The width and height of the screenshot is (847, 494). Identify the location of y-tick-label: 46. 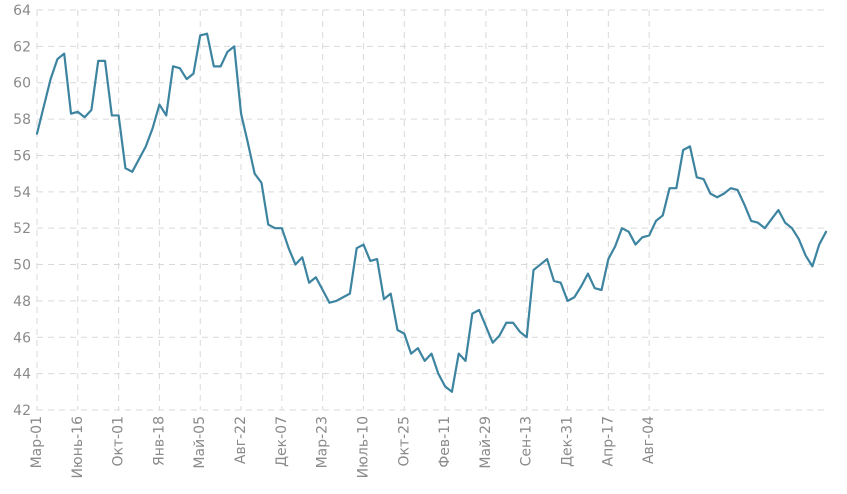
(22, 338).